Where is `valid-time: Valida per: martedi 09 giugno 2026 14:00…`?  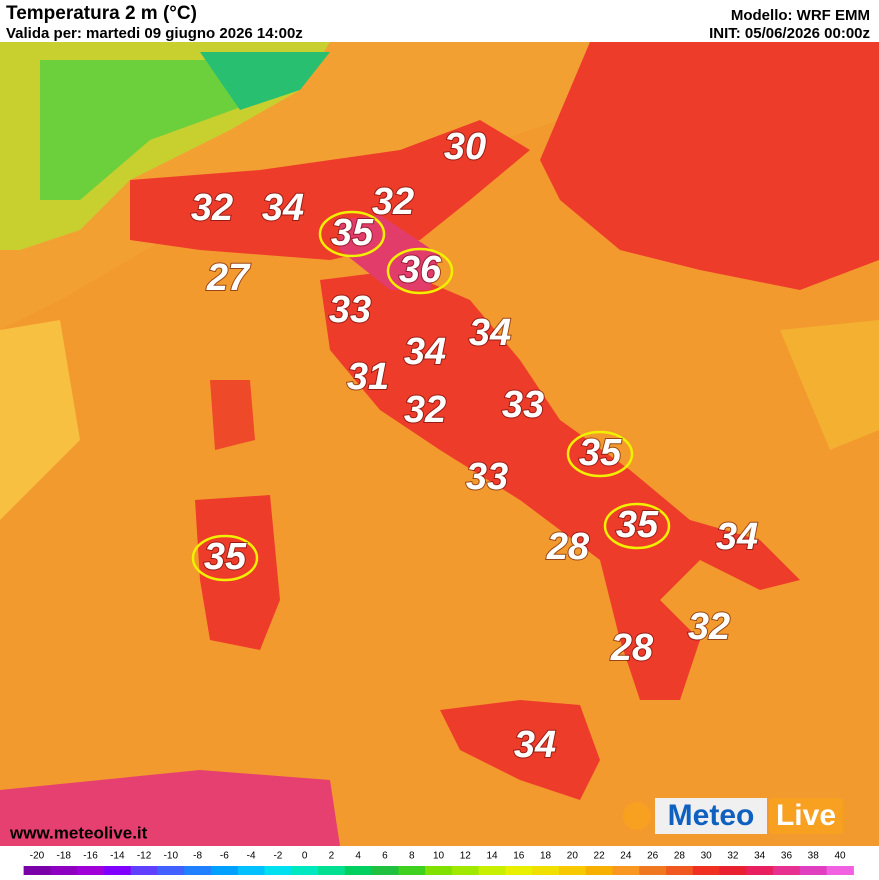 valid-time: Valida per: martedi 09 giugno 2026 14:00… is located at coordinates (154, 33).